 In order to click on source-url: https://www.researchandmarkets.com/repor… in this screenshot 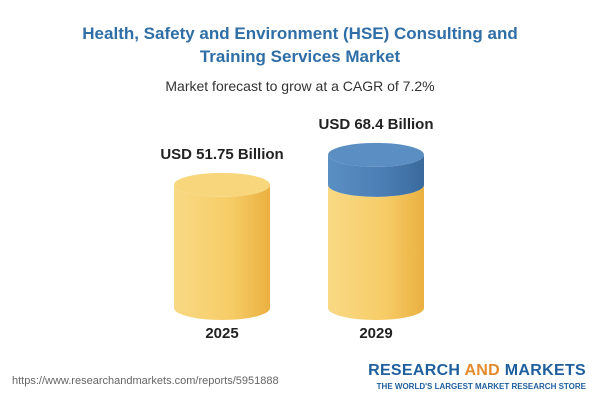, I will do `click(145, 381)`.